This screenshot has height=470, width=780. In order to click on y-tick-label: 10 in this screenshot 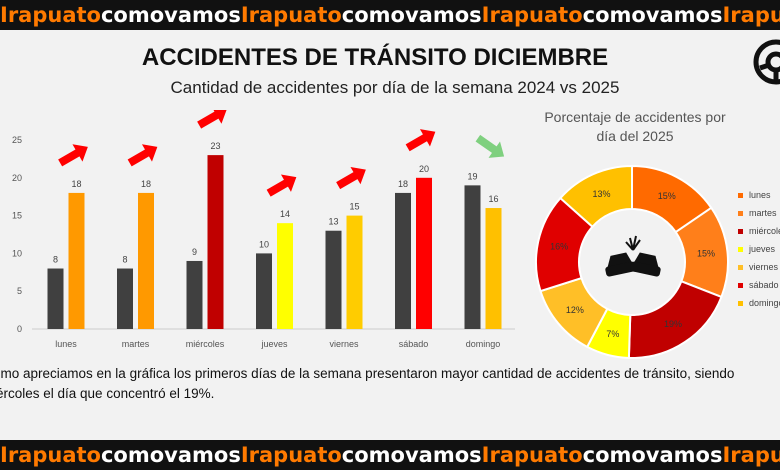, I will do `click(17, 253)`.